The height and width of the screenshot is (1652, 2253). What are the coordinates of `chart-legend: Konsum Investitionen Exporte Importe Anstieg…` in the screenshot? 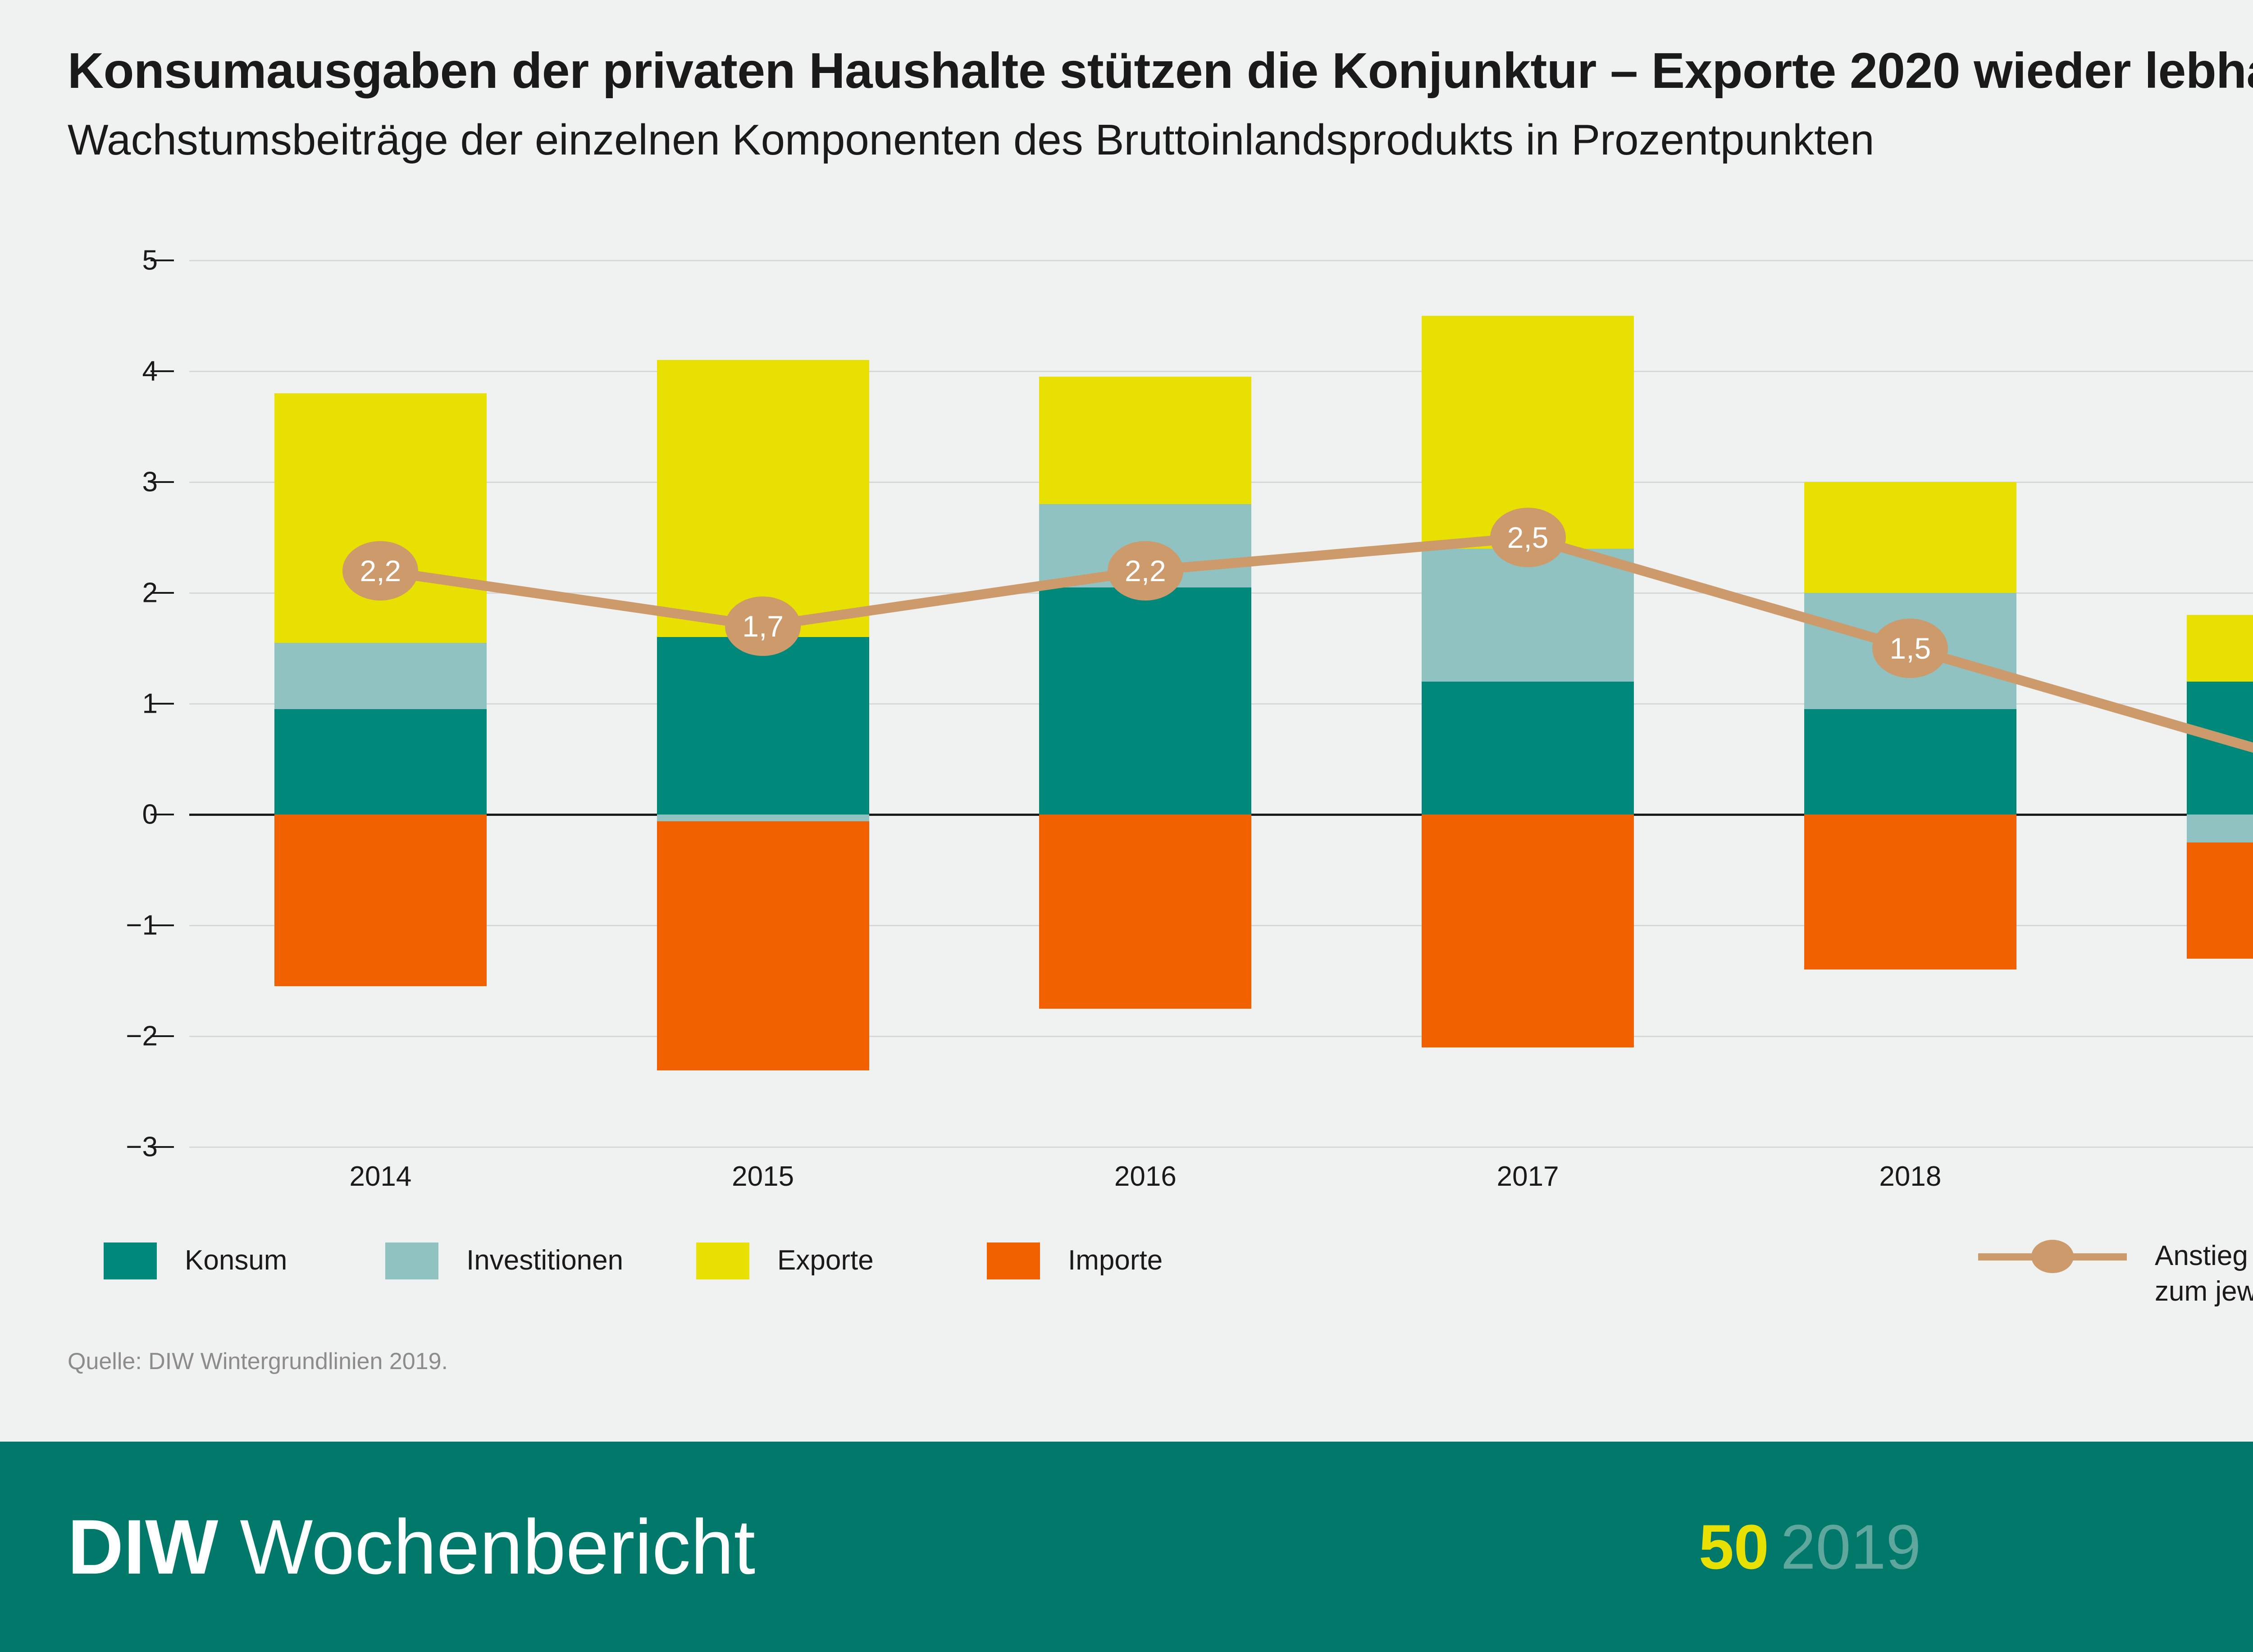 It's located at (1126, 1283).